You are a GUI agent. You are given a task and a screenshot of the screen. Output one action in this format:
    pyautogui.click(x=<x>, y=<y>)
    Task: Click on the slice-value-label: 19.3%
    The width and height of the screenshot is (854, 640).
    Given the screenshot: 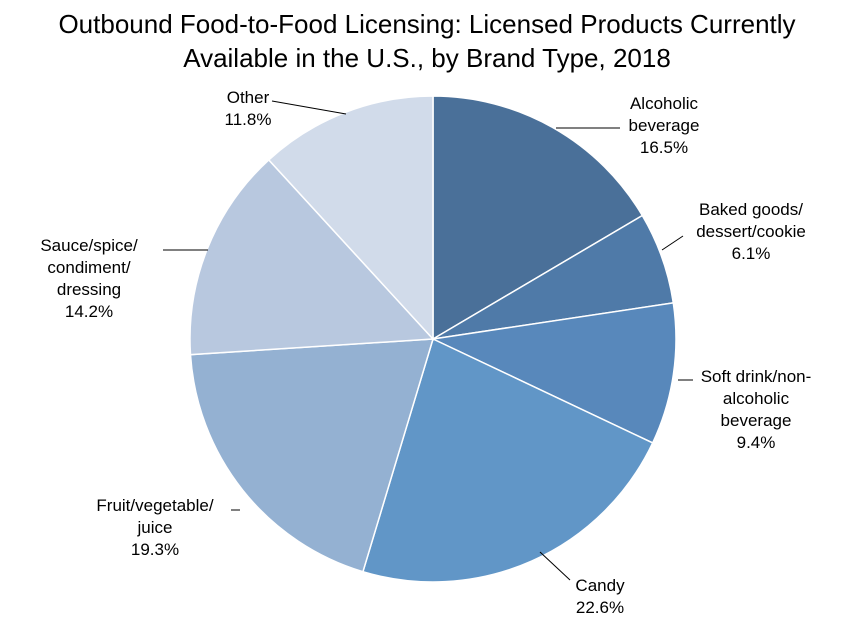 What is the action you would take?
    pyautogui.click(x=155, y=549)
    